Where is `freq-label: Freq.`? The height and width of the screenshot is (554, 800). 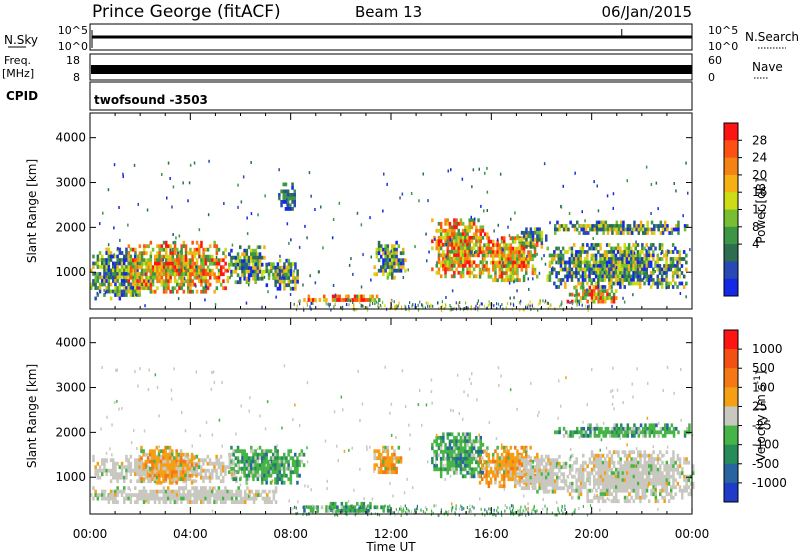 freq-label: Freq. is located at coordinates (17, 60).